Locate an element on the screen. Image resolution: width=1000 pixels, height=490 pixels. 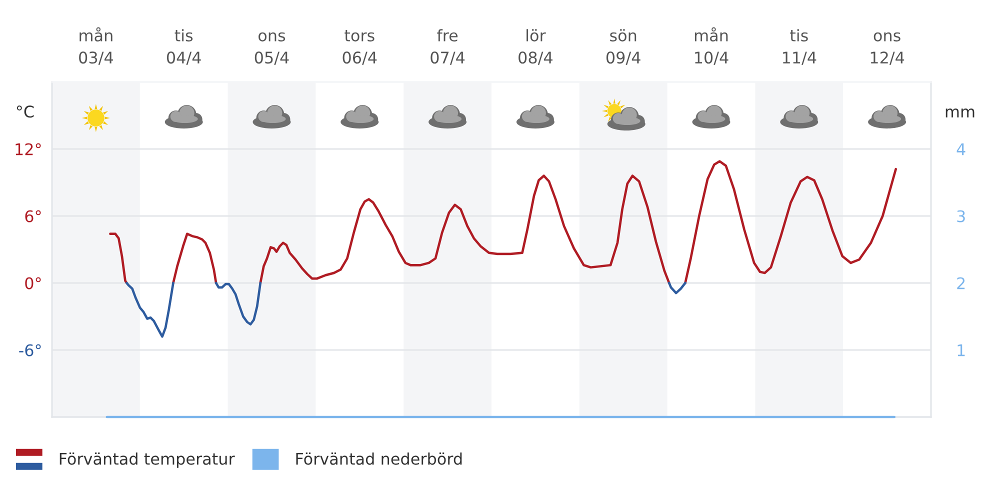
x-tick-label: tors 06/4 is located at coordinates (359, 47).